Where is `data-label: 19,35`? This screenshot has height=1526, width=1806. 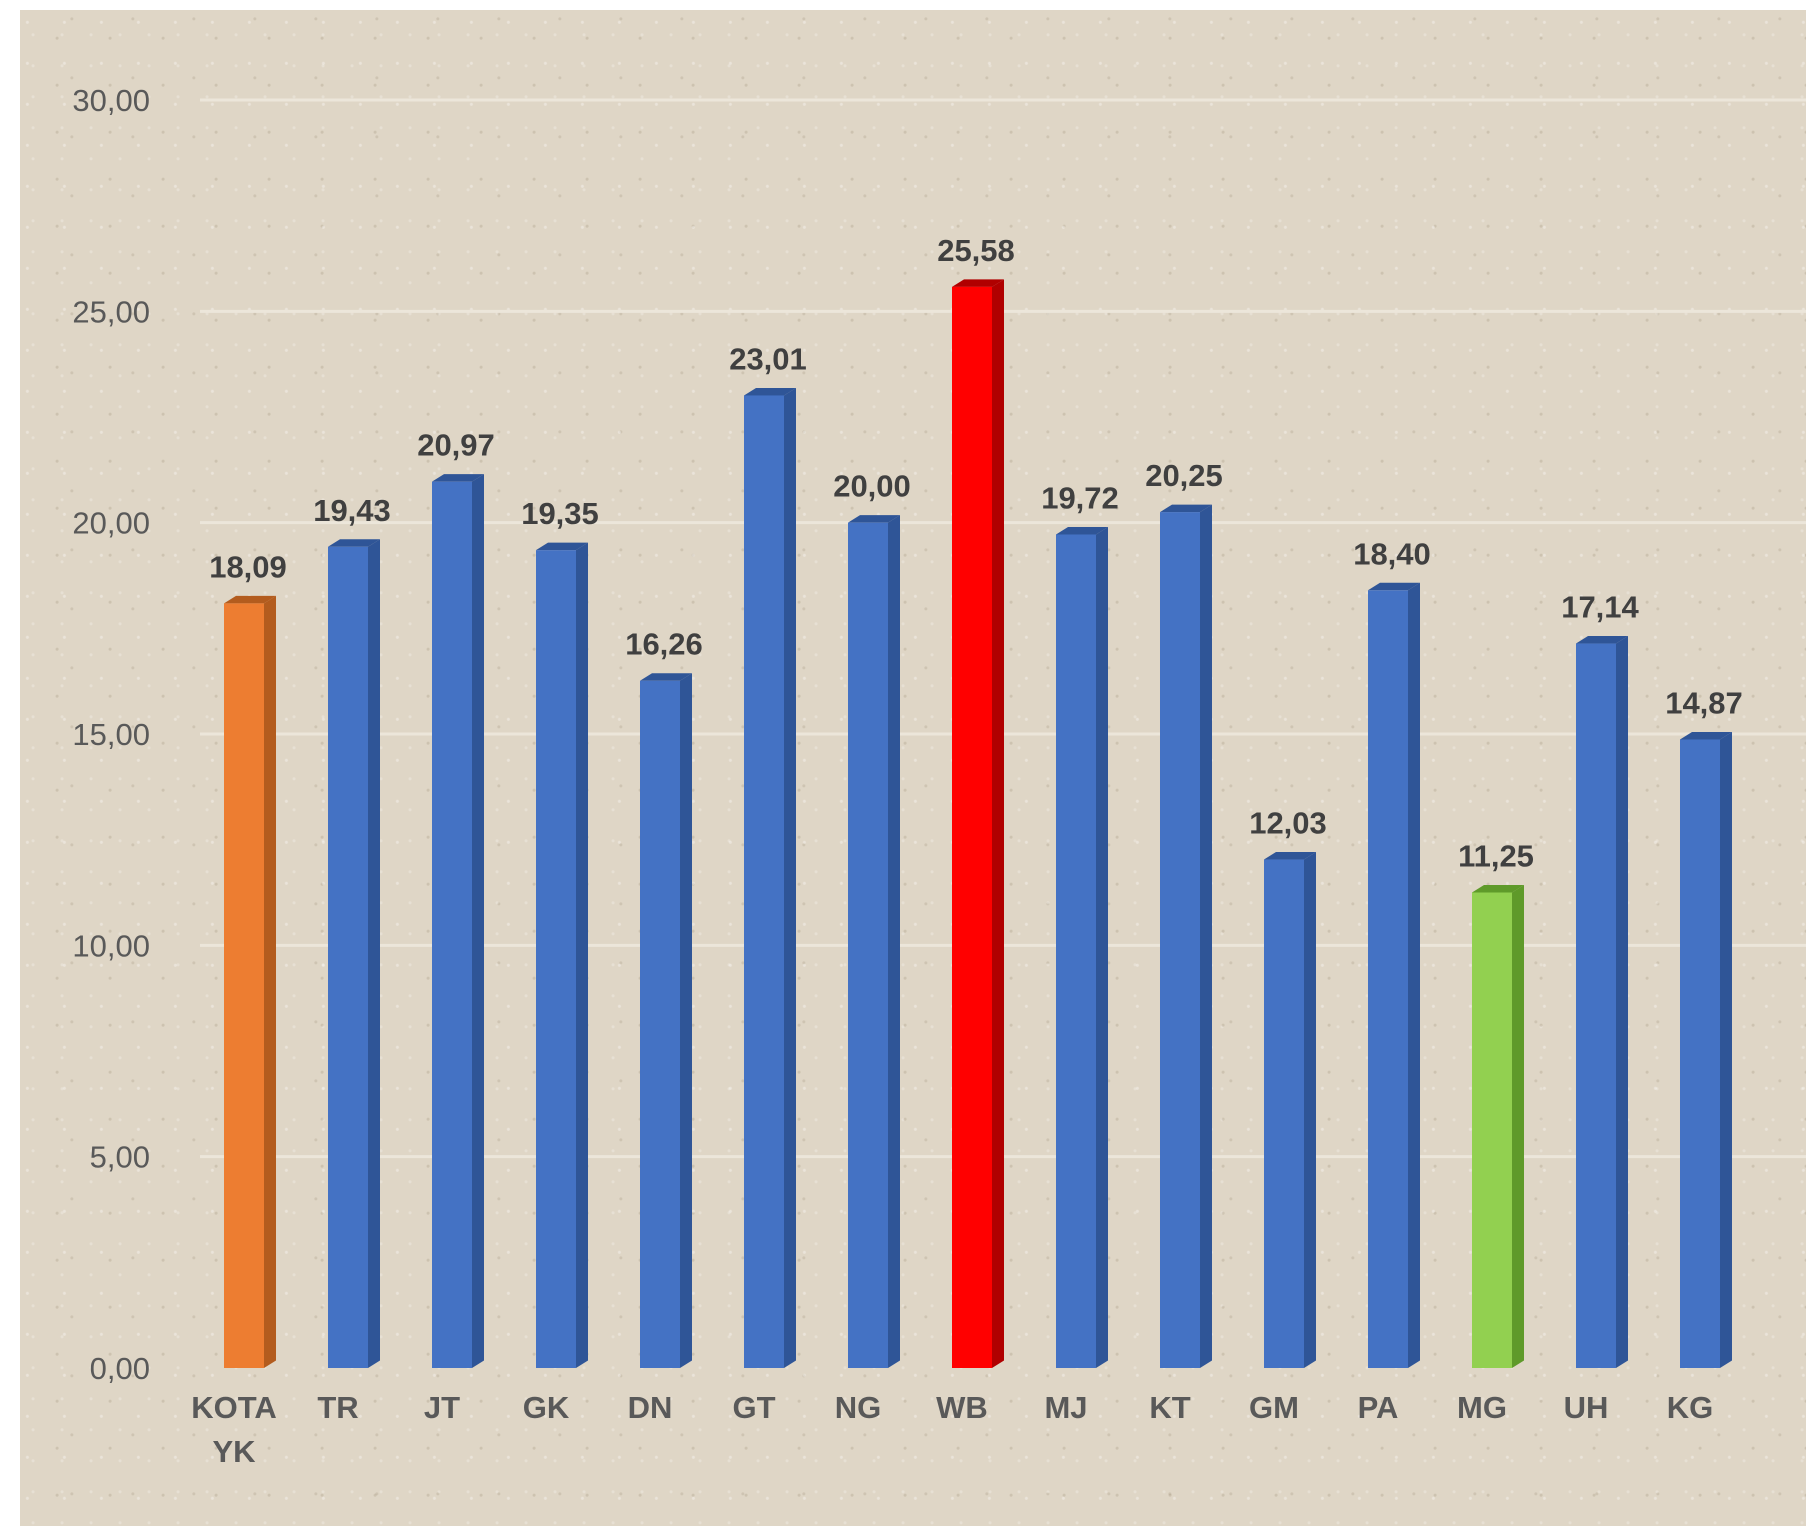 data-label: 19,35 is located at coordinates (560, 513).